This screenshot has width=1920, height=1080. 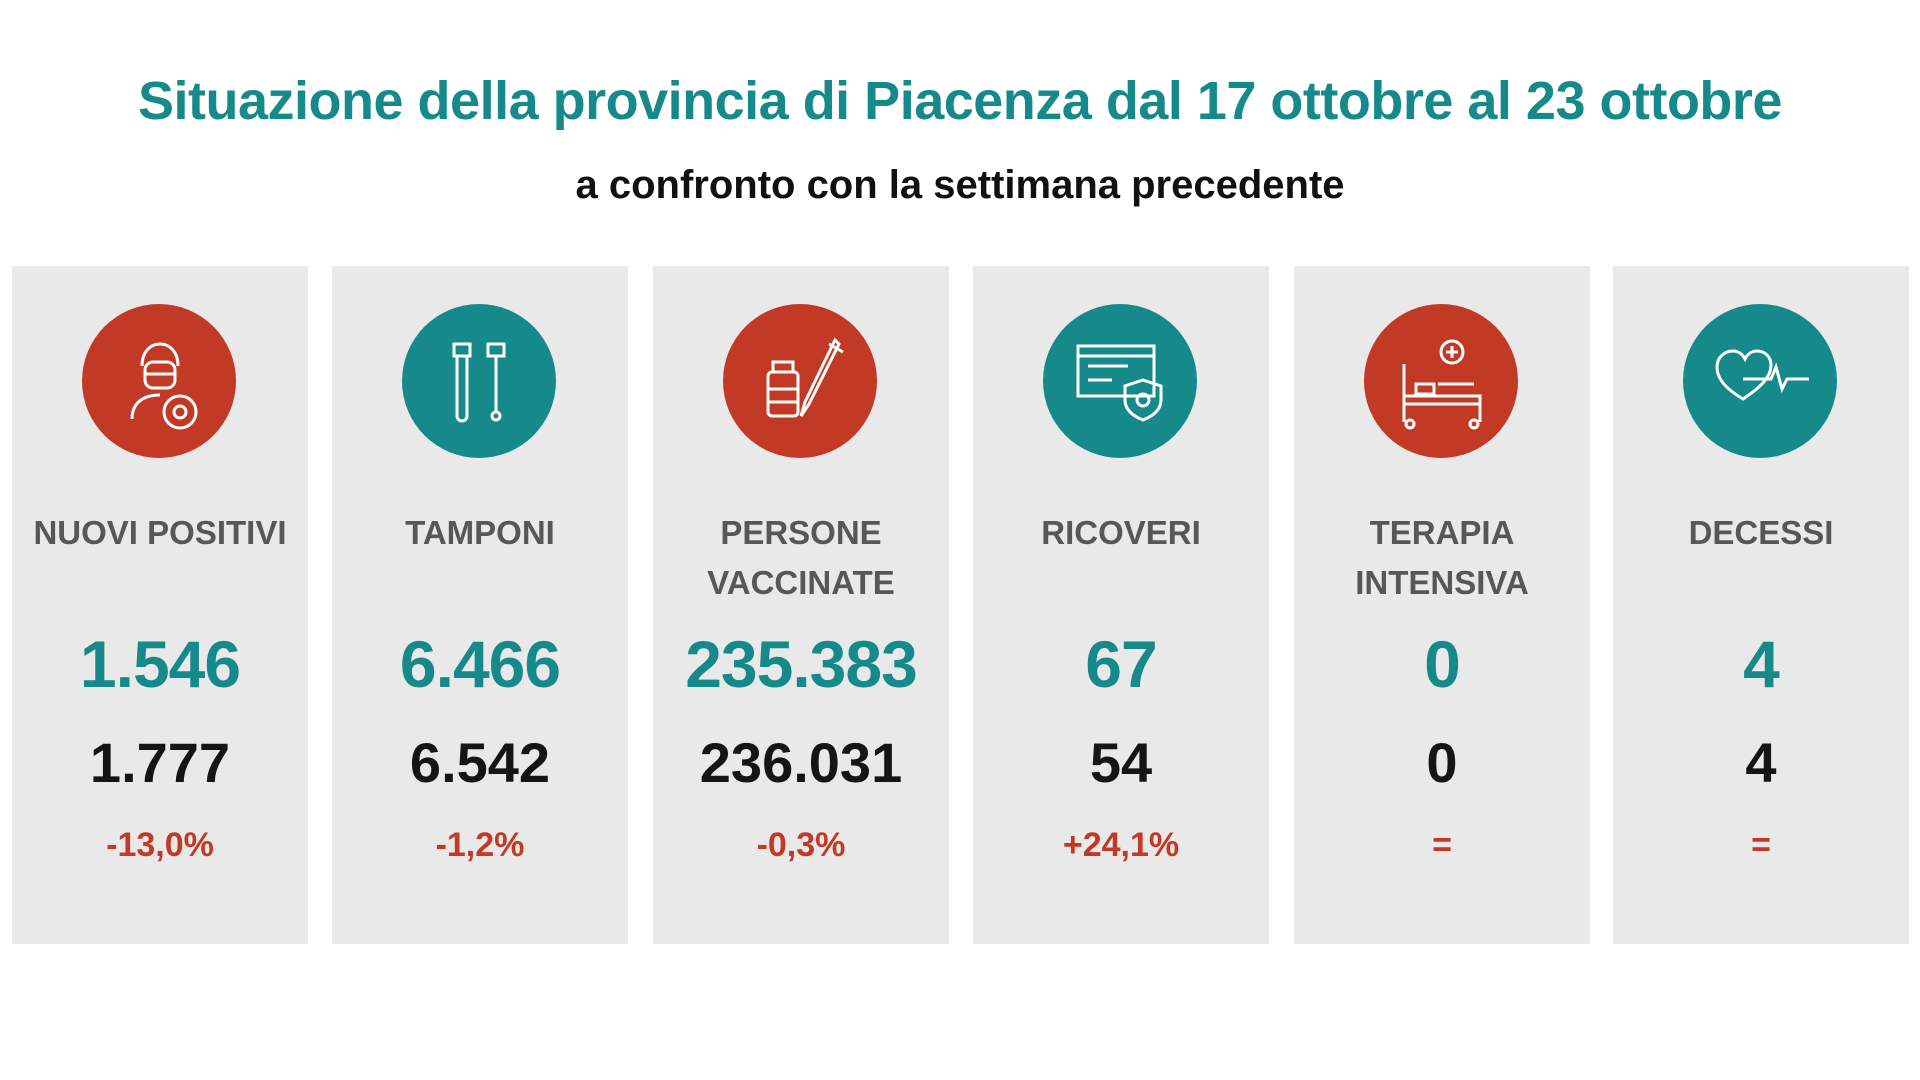 I want to click on hospital-shield-icon, so click(x=1119, y=383).